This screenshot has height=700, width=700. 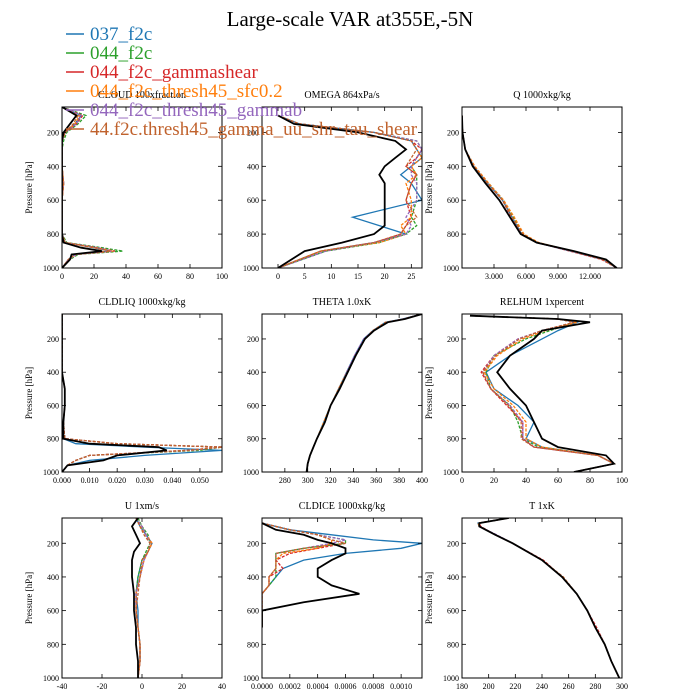 I want to click on x-tick-label: 0.0000, so click(x=262, y=686).